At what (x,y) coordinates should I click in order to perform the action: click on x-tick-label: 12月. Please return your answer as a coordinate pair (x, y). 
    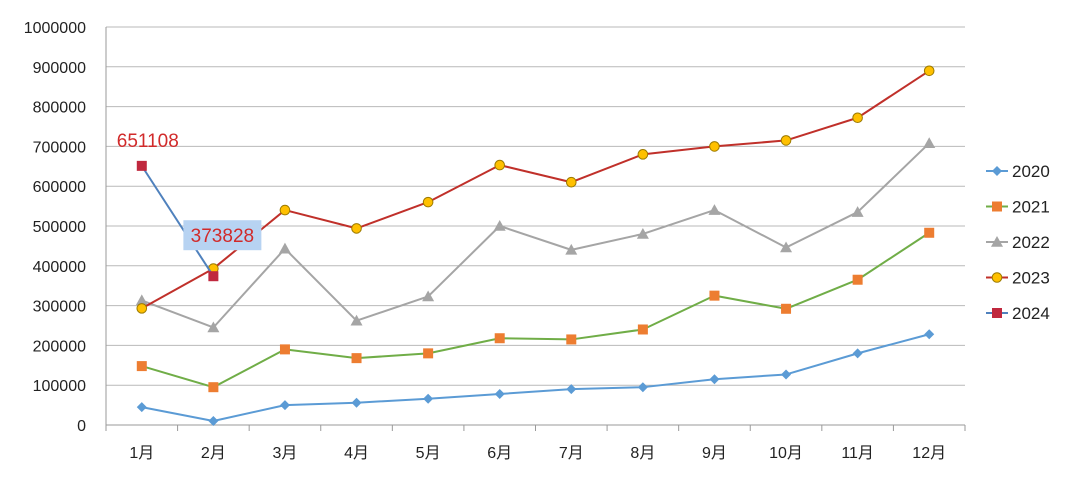
    Looking at the image, I should click on (929, 453).